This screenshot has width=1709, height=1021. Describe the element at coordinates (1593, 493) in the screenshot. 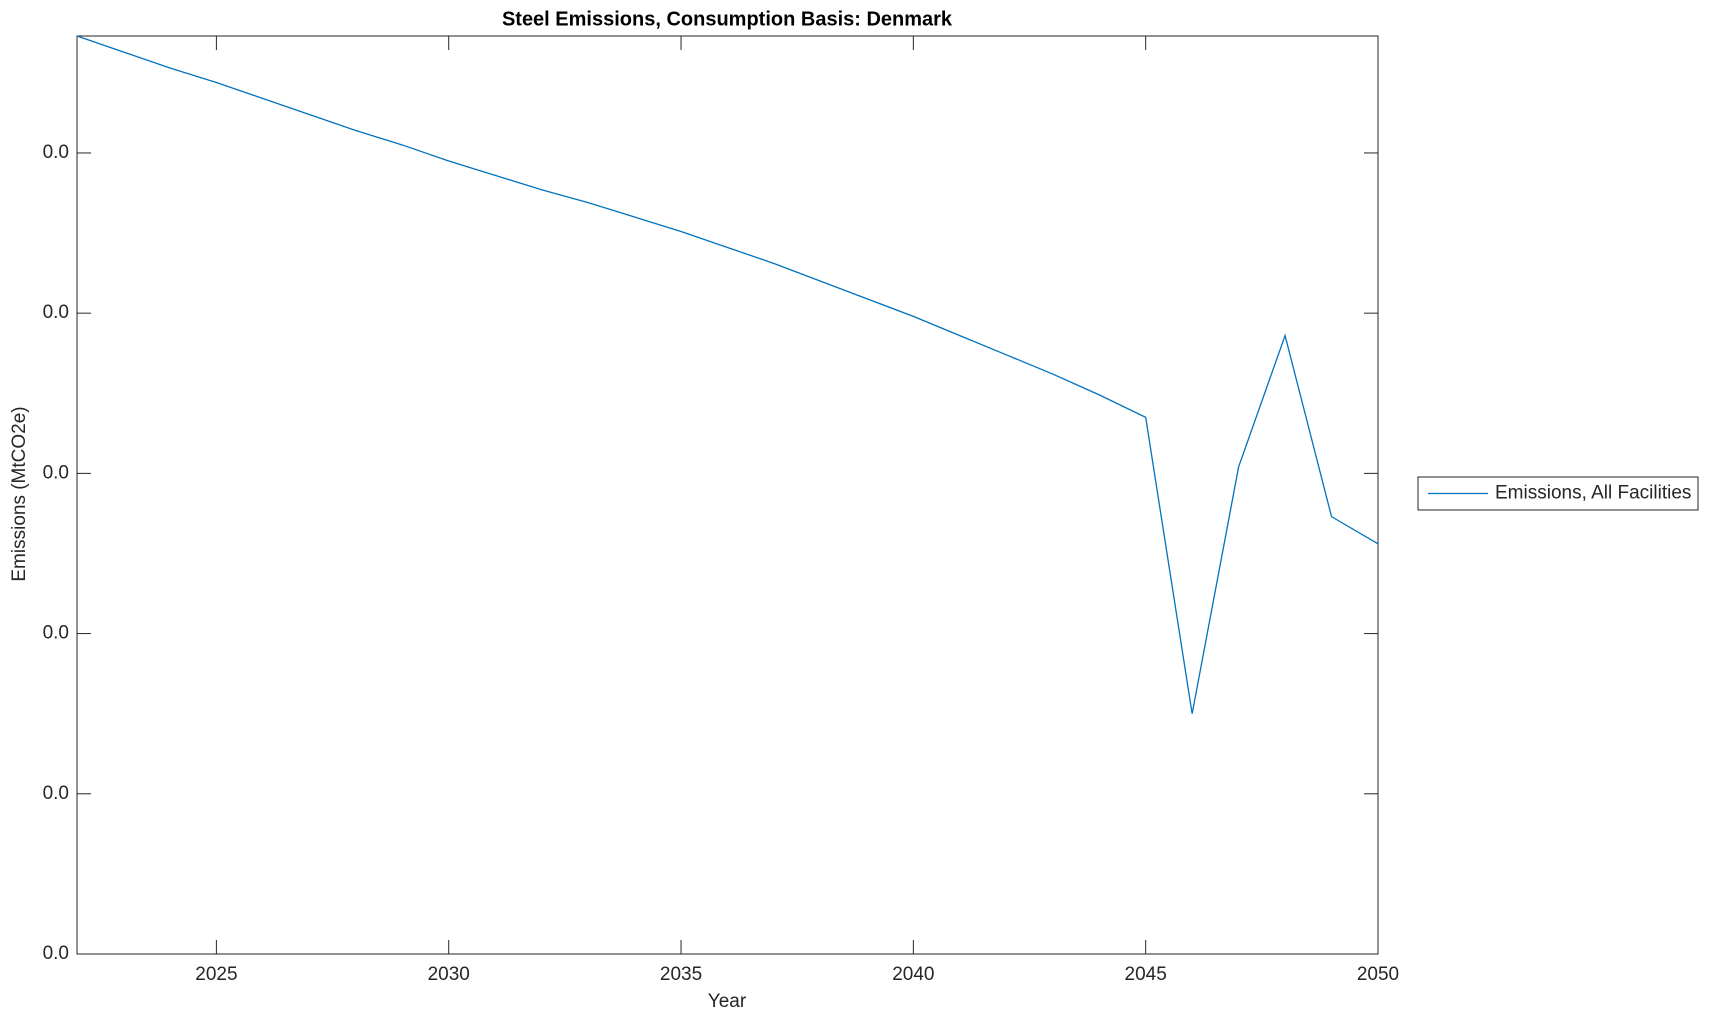

I see `legend-label: Emissions, All Facilities` at that location.